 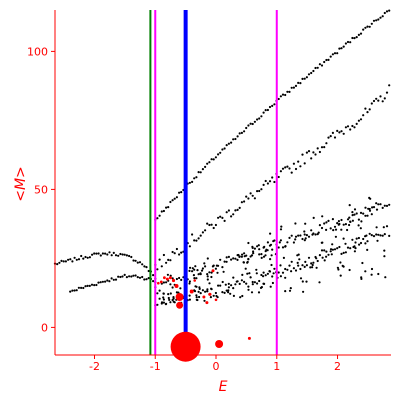 What do you see at coordinates (155, 366) in the screenshot?
I see `x-tick-label: -1` at bounding box center [155, 366].